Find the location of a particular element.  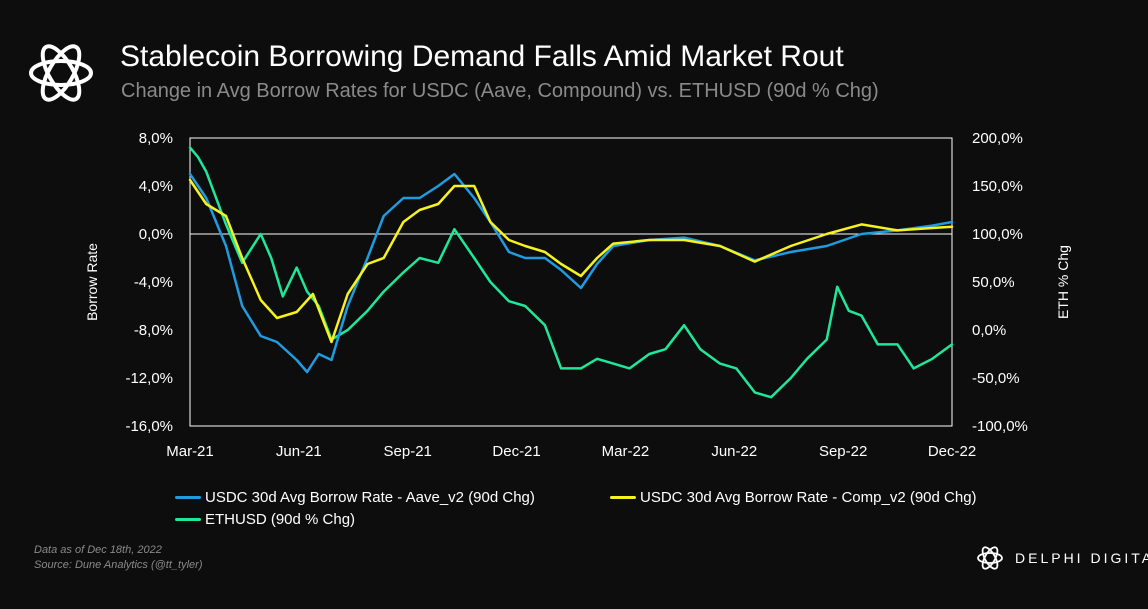

x-tick-label: Jun-22 is located at coordinates (734, 451).